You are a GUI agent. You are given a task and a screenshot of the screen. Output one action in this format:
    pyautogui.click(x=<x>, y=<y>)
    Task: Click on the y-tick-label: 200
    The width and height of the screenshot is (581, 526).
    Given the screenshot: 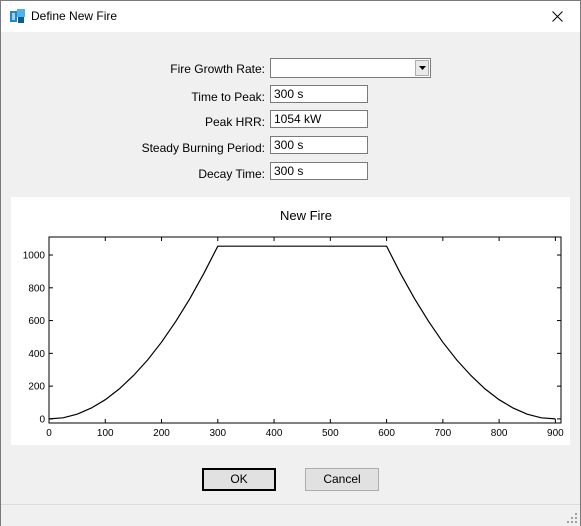 What is the action you would take?
    pyautogui.click(x=36, y=387)
    